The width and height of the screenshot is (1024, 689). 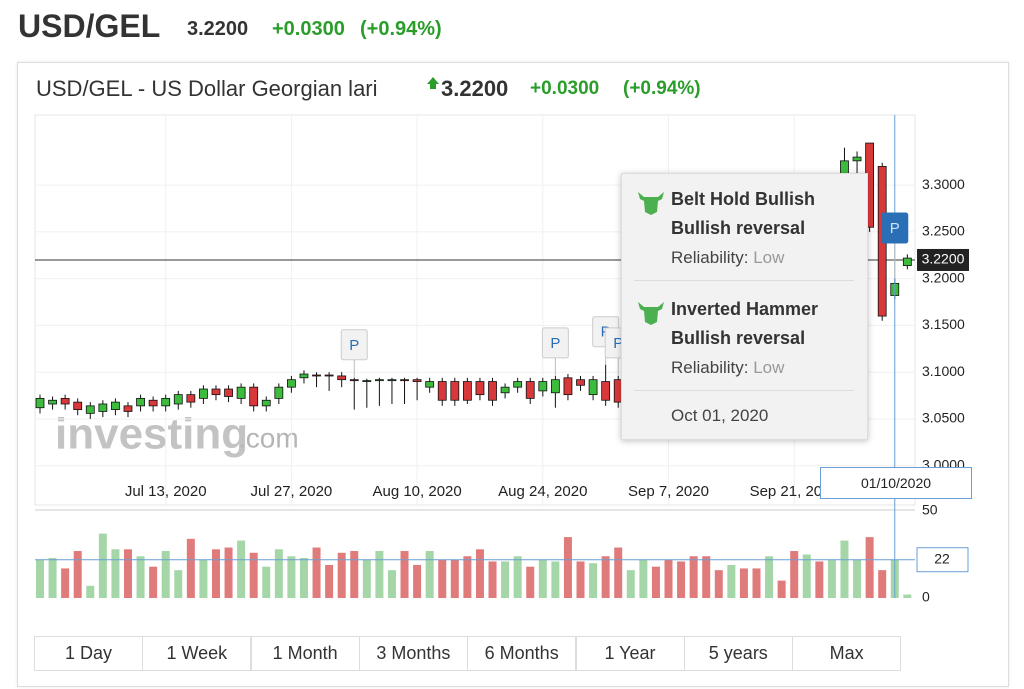 I want to click on pattern-kind: Bullish reversal, so click(x=738, y=228).